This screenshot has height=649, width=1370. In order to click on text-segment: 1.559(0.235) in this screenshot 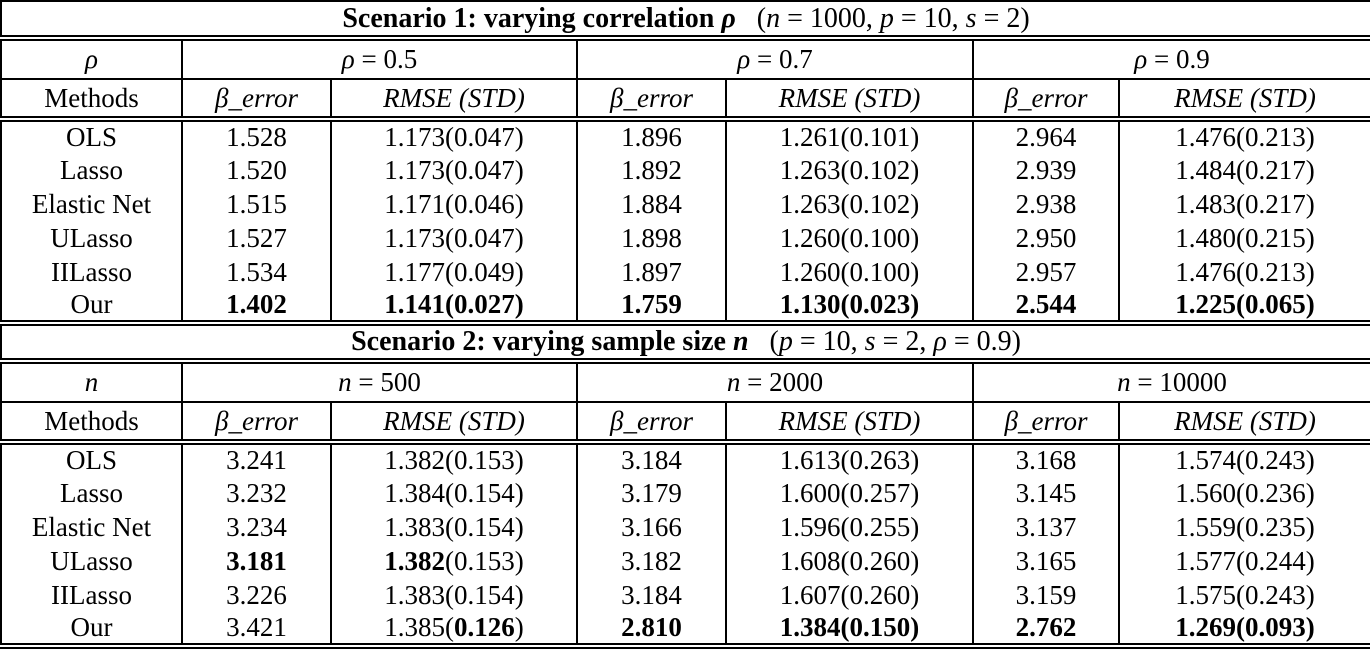, I will do `click(1245, 526)`.